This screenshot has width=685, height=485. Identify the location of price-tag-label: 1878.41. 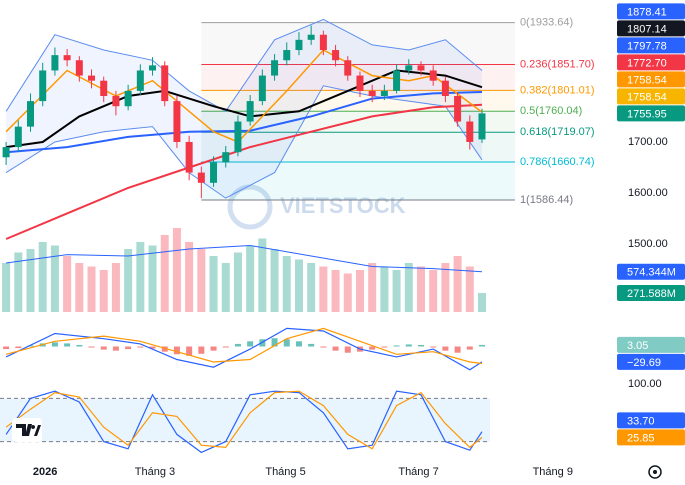
(647, 12).